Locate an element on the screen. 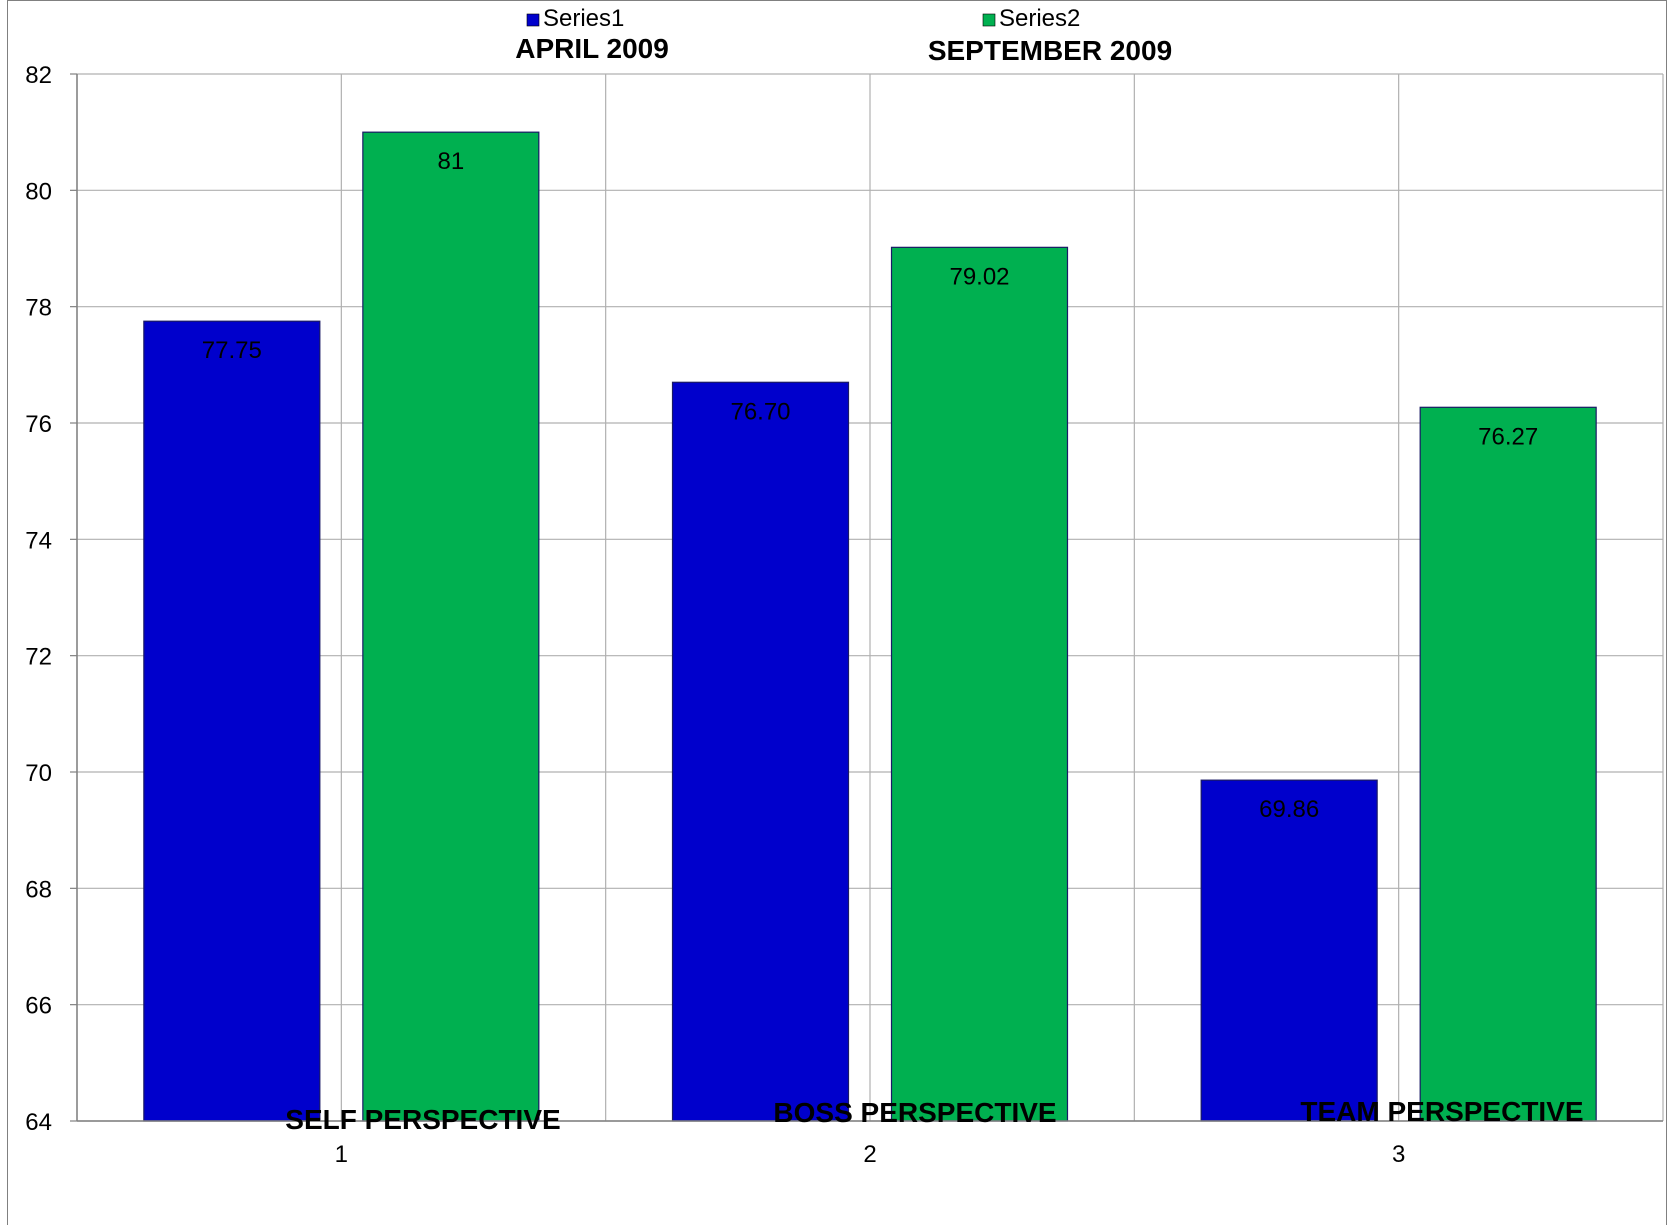 The image size is (1668, 1225). y-tick-label: 74 is located at coordinates (38, 540).